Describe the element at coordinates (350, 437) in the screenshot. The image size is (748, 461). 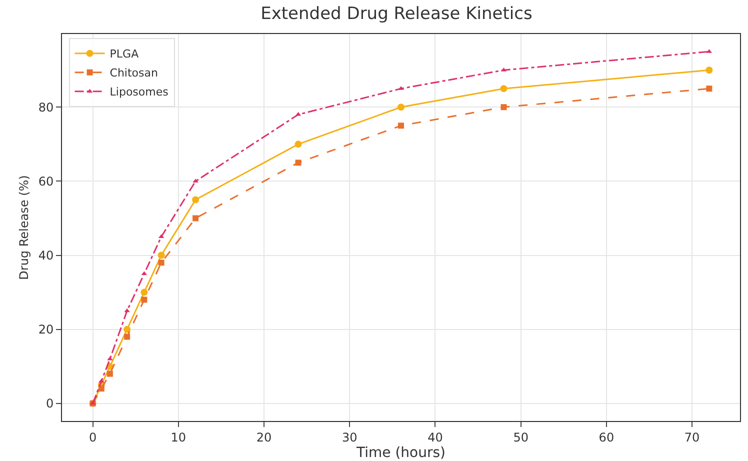
I see `x-tick-label: 30` at that location.